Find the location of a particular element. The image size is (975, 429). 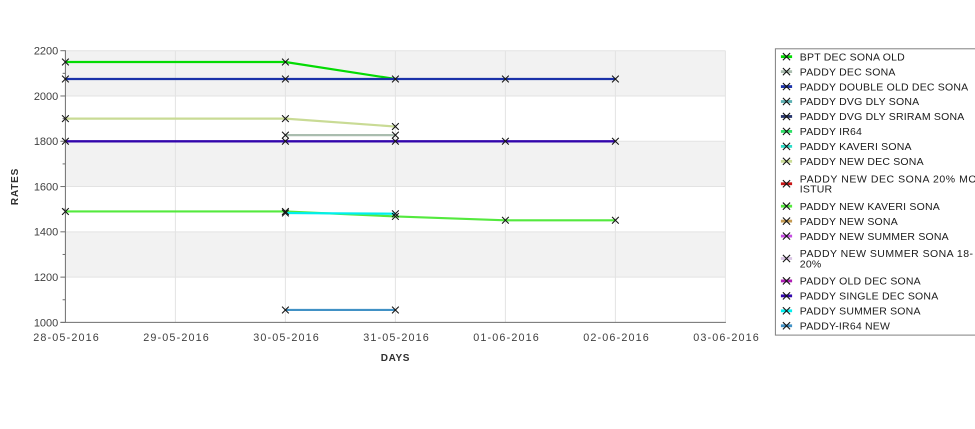

svg-text: PADDY DVG DLY SONA is located at coordinates (860, 102).